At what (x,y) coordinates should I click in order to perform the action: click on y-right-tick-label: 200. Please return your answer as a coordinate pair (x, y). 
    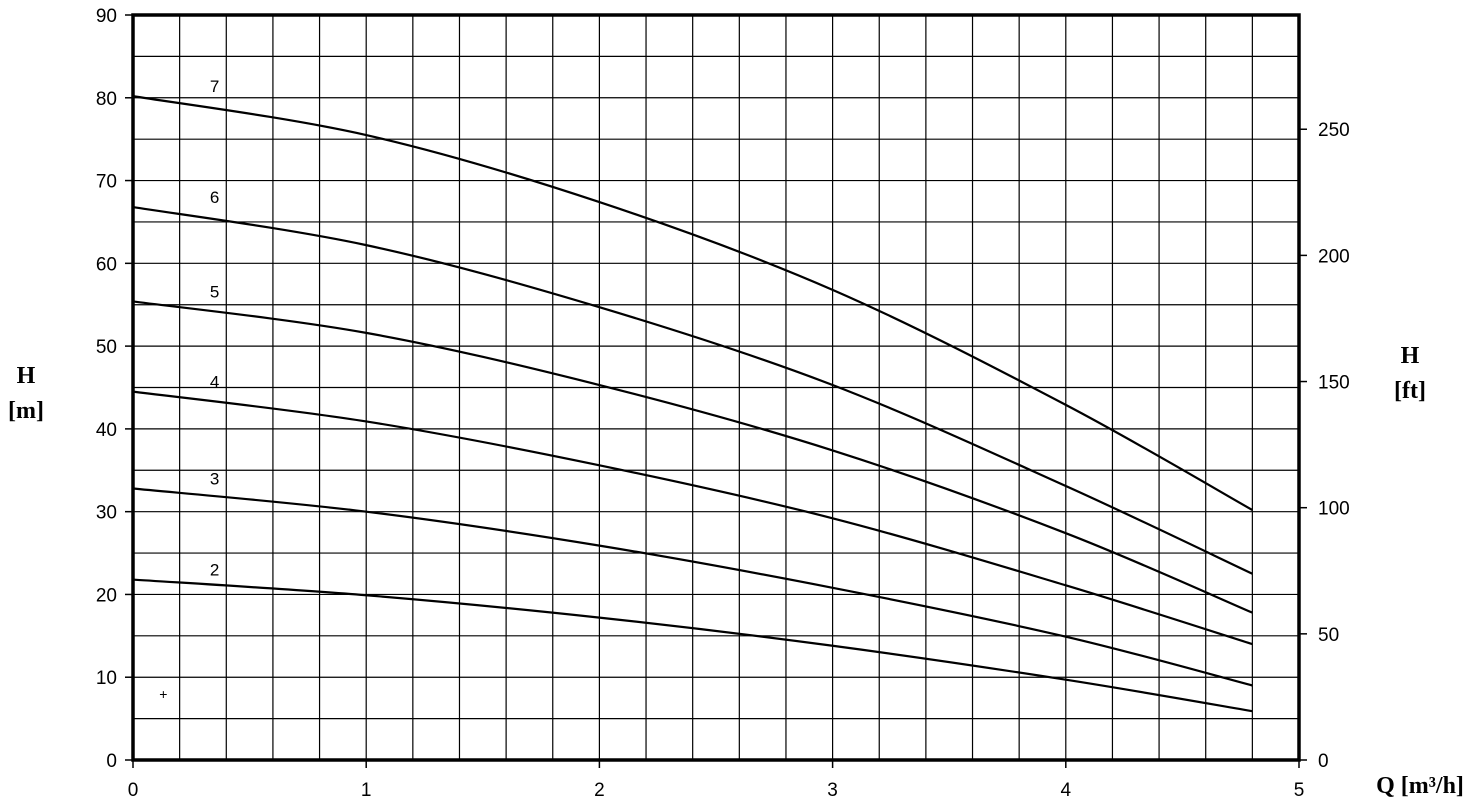
    Looking at the image, I should click on (1334, 256).